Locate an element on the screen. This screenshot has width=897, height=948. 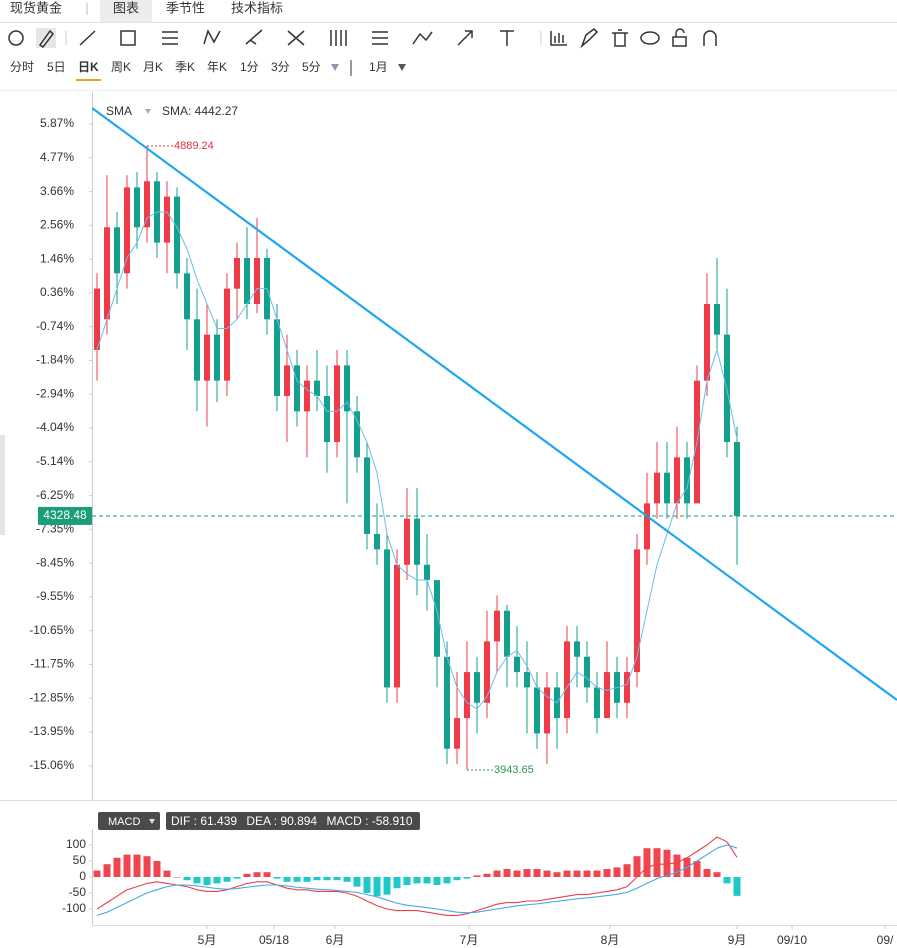
period: 季K is located at coordinates (185, 67).